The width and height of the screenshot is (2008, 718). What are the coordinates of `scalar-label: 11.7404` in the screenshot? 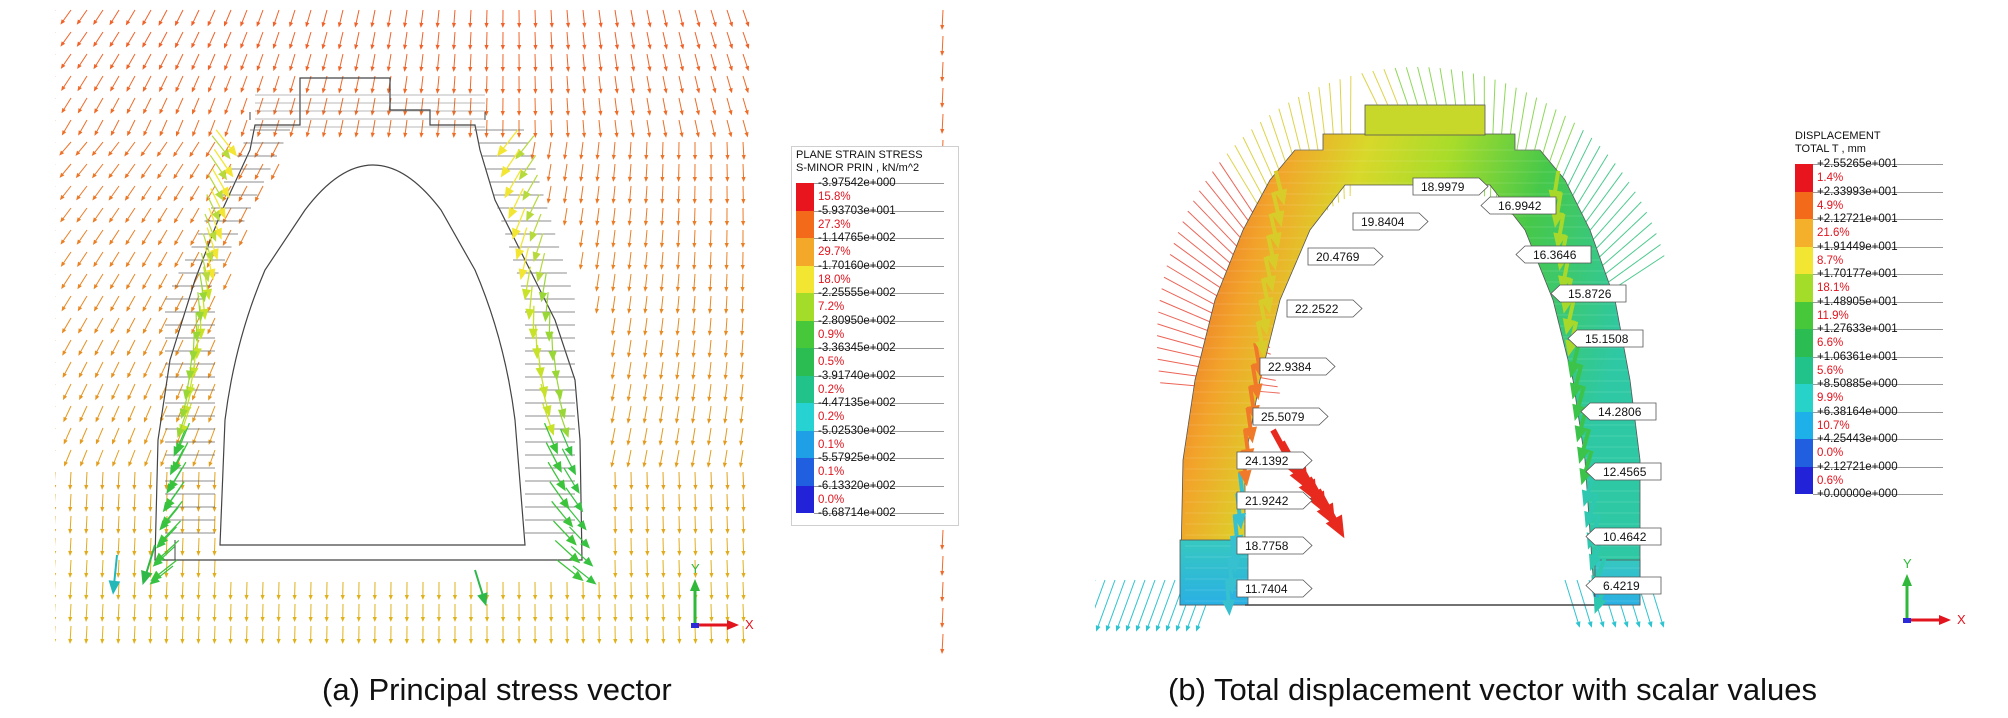 It's located at (1274, 588).